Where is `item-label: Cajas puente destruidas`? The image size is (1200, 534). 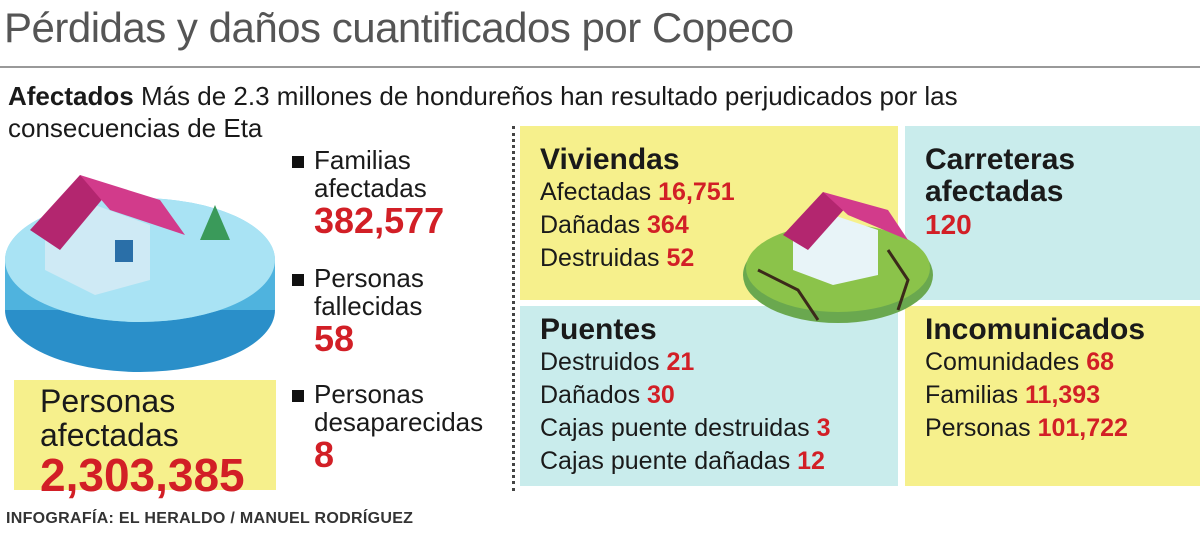
item-label: Cajas puente destruidas is located at coordinates (675, 428).